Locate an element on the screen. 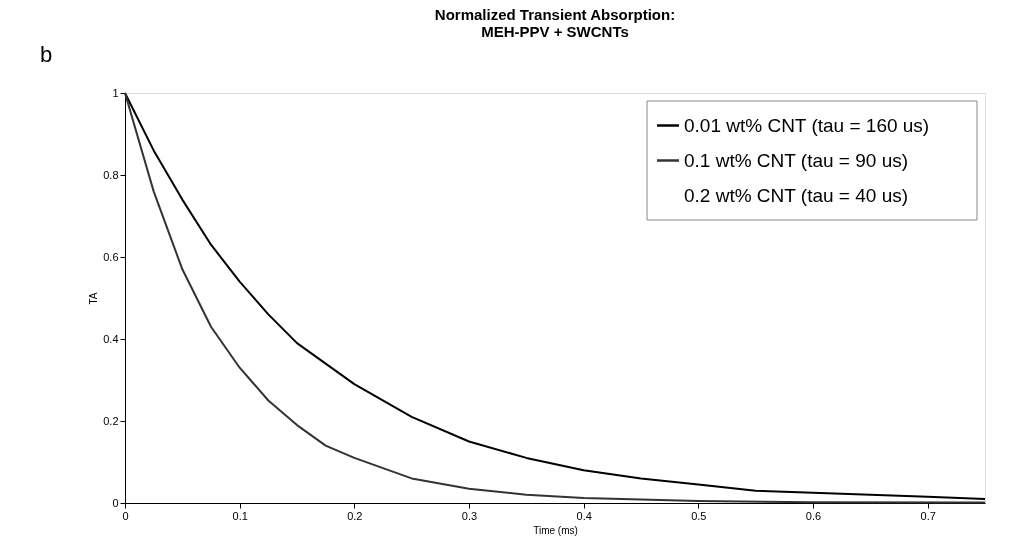 Image resolution: width=1012 pixels, height=558 pixels. x-tick-label: 0 is located at coordinates (125, 515).